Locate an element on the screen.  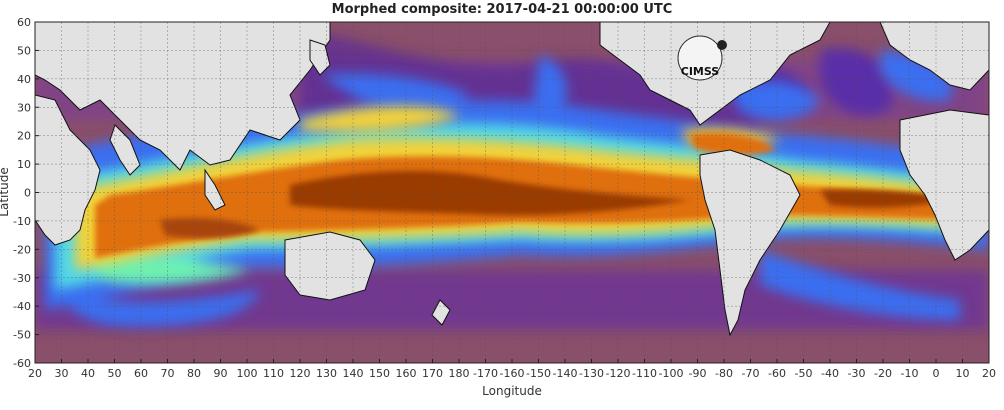
y-tick-label: -30 is located at coordinates (22, 278).